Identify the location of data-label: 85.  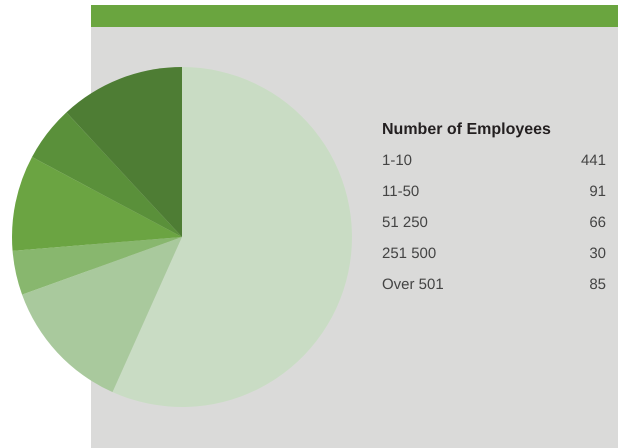
(597, 284).